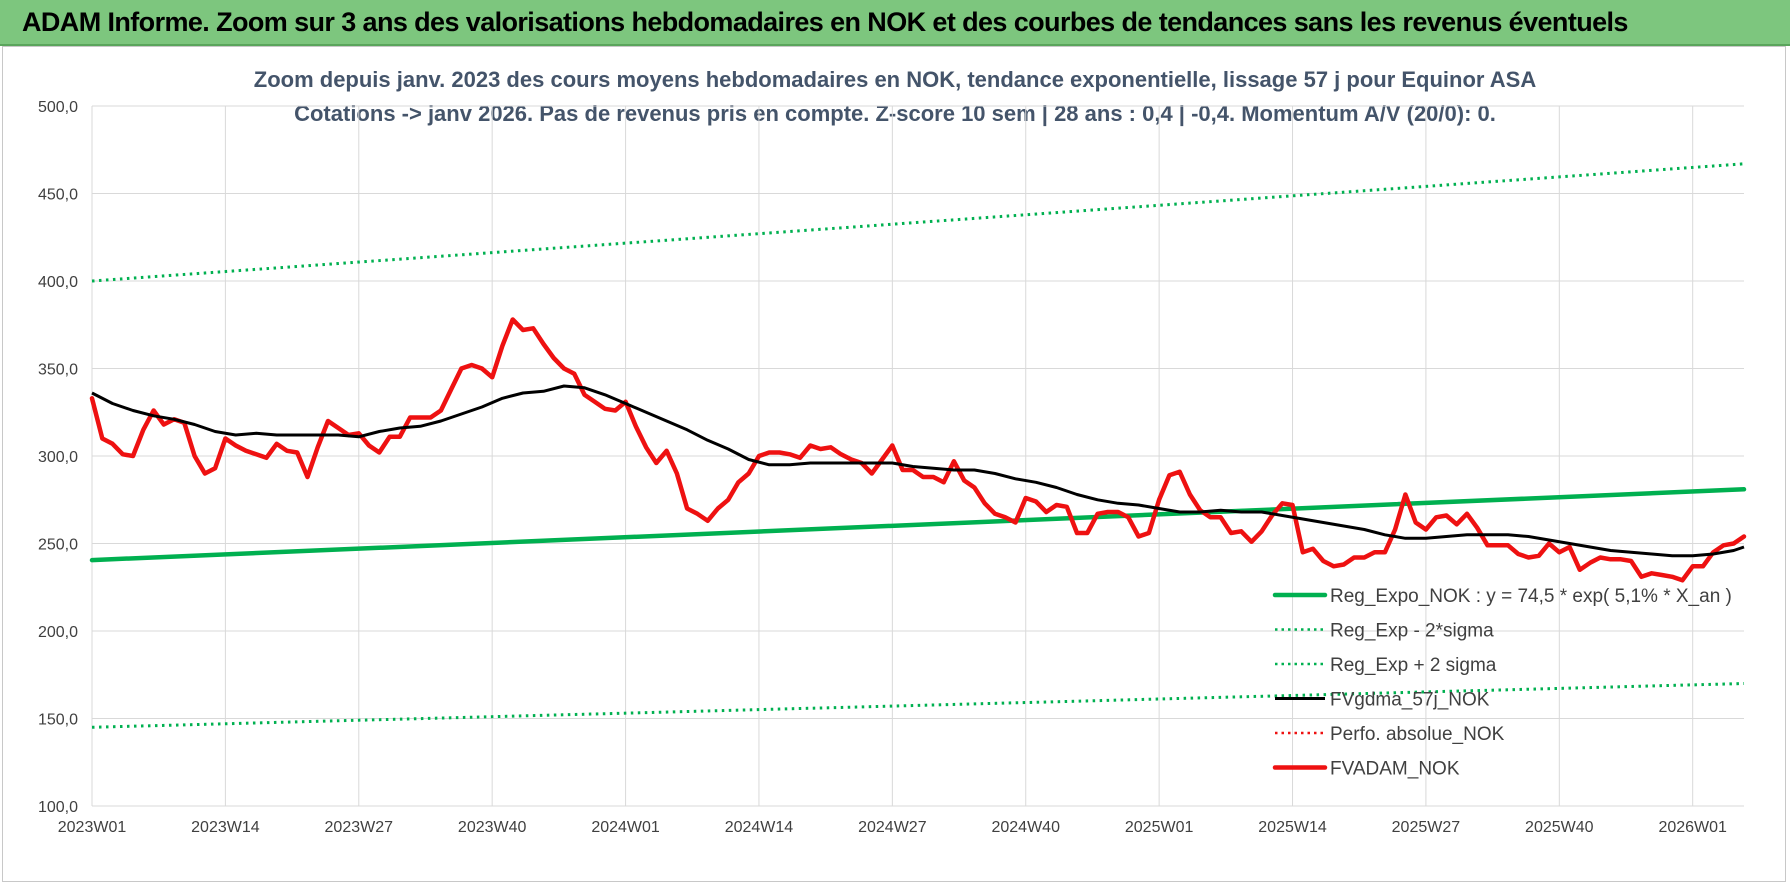 This screenshot has height=886, width=1790. What do you see at coordinates (58, 807) in the screenshot?
I see `y-tick-label: 100,0` at bounding box center [58, 807].